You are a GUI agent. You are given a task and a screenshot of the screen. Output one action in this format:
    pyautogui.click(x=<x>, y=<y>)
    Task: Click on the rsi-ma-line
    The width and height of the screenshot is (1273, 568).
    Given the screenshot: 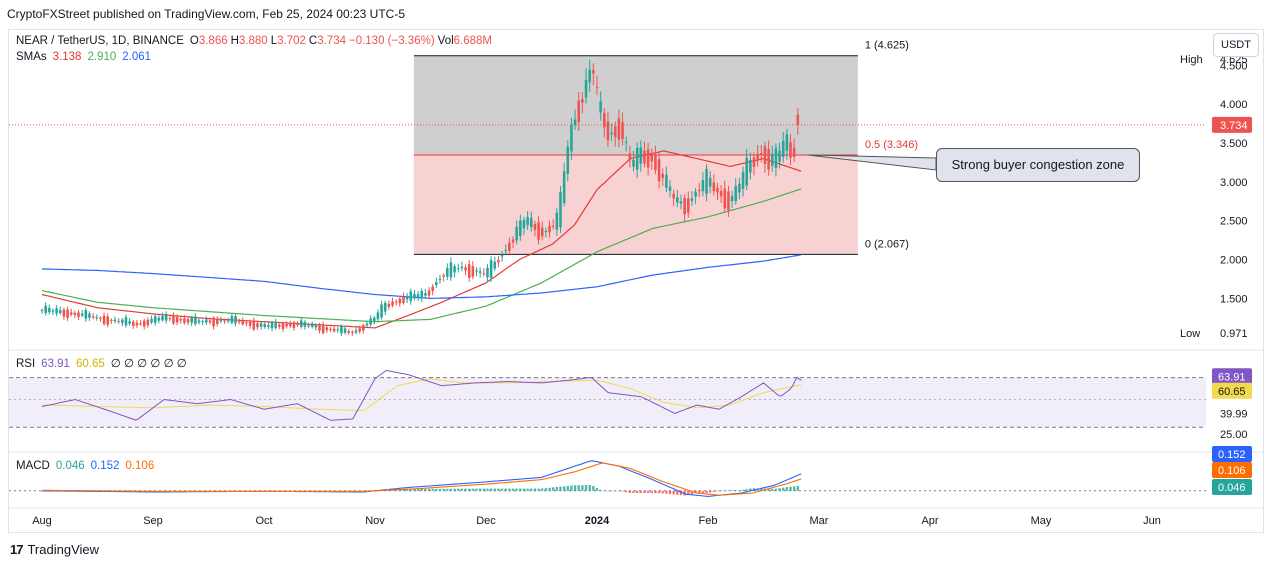 What is the action you would take?
    pyautogui.click(x=422, y=395)
    